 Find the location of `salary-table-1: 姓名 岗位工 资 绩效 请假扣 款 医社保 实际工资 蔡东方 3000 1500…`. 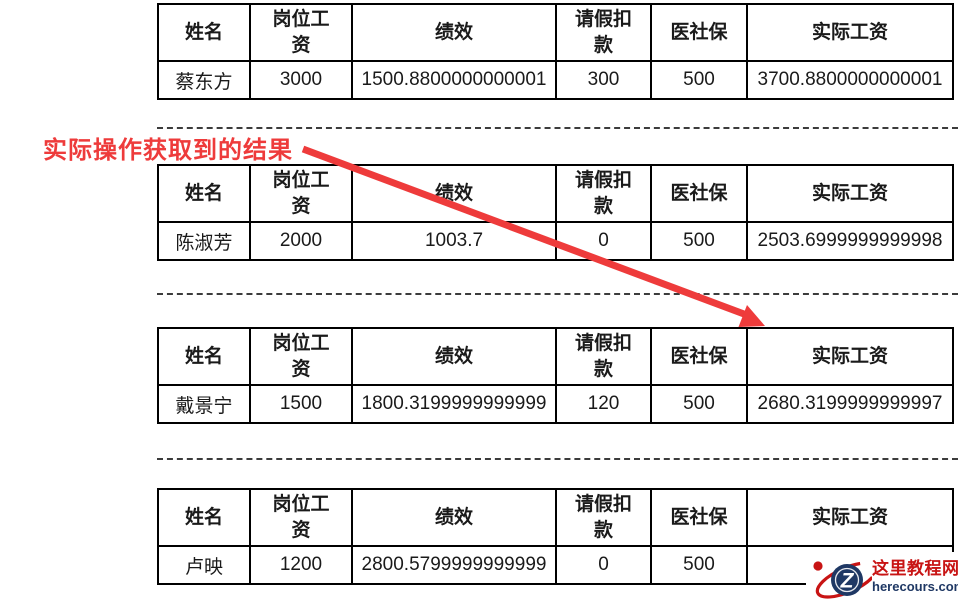

salary-table-1: 姓名 岗位工 资 绩效 请假扣 款 医社保 实际工资 蔡东方 3000 1500… is located at coordinates (555, 51).